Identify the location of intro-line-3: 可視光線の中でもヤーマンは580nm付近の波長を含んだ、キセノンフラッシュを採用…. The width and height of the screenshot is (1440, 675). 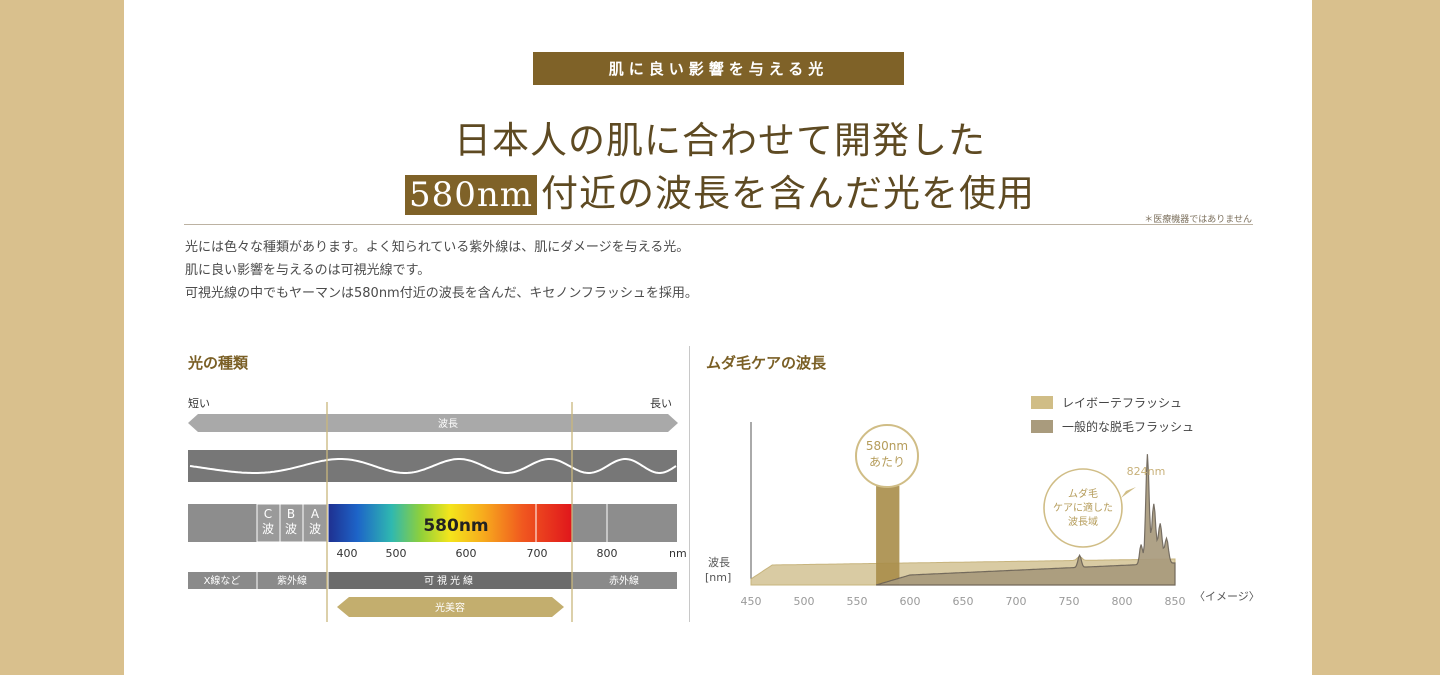
(441, 293).